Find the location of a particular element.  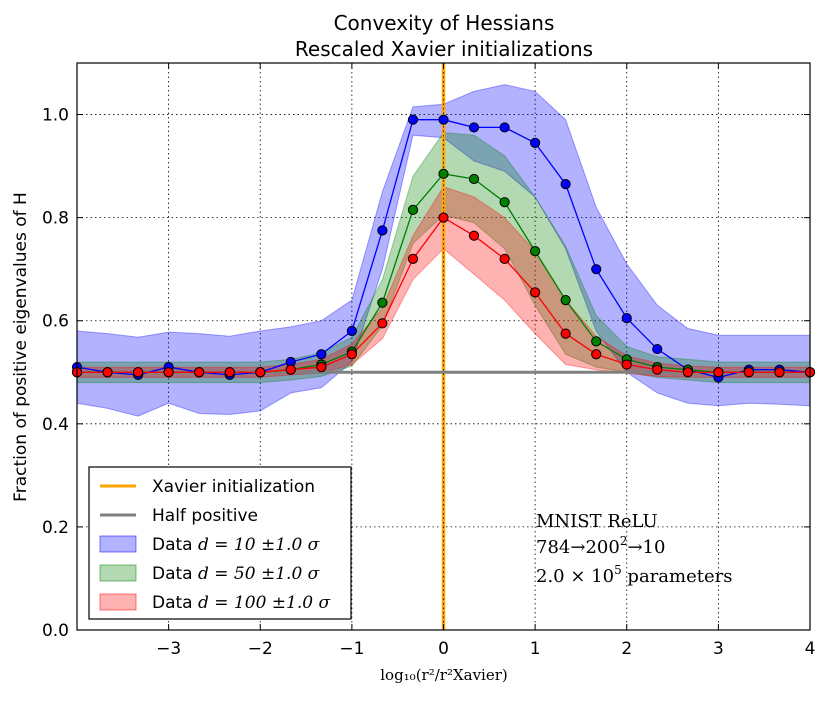

y-axis-label-text: Fraction of positive eigenvalues of H is located at coordinates (21, 347).